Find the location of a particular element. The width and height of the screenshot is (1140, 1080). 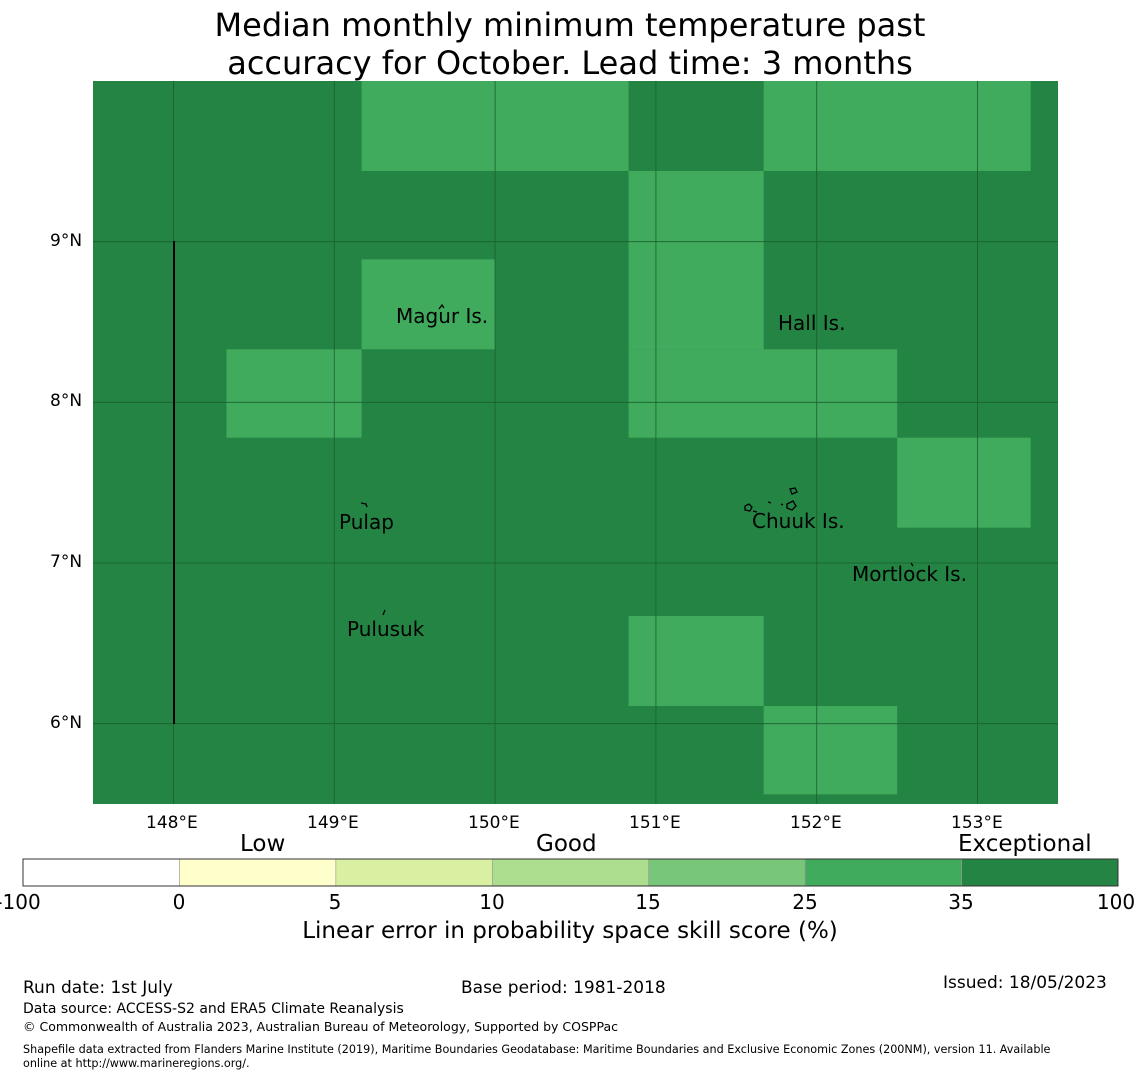

mortlock-island-shape is located at coordinates (912, 564).